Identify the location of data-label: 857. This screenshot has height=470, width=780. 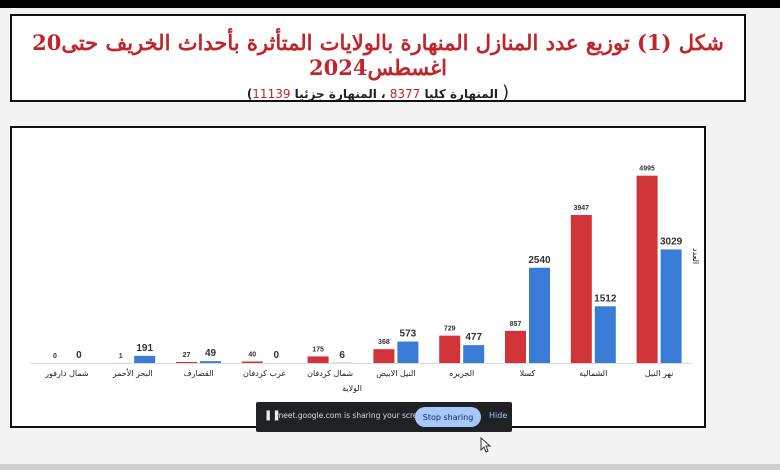
(516, 324).